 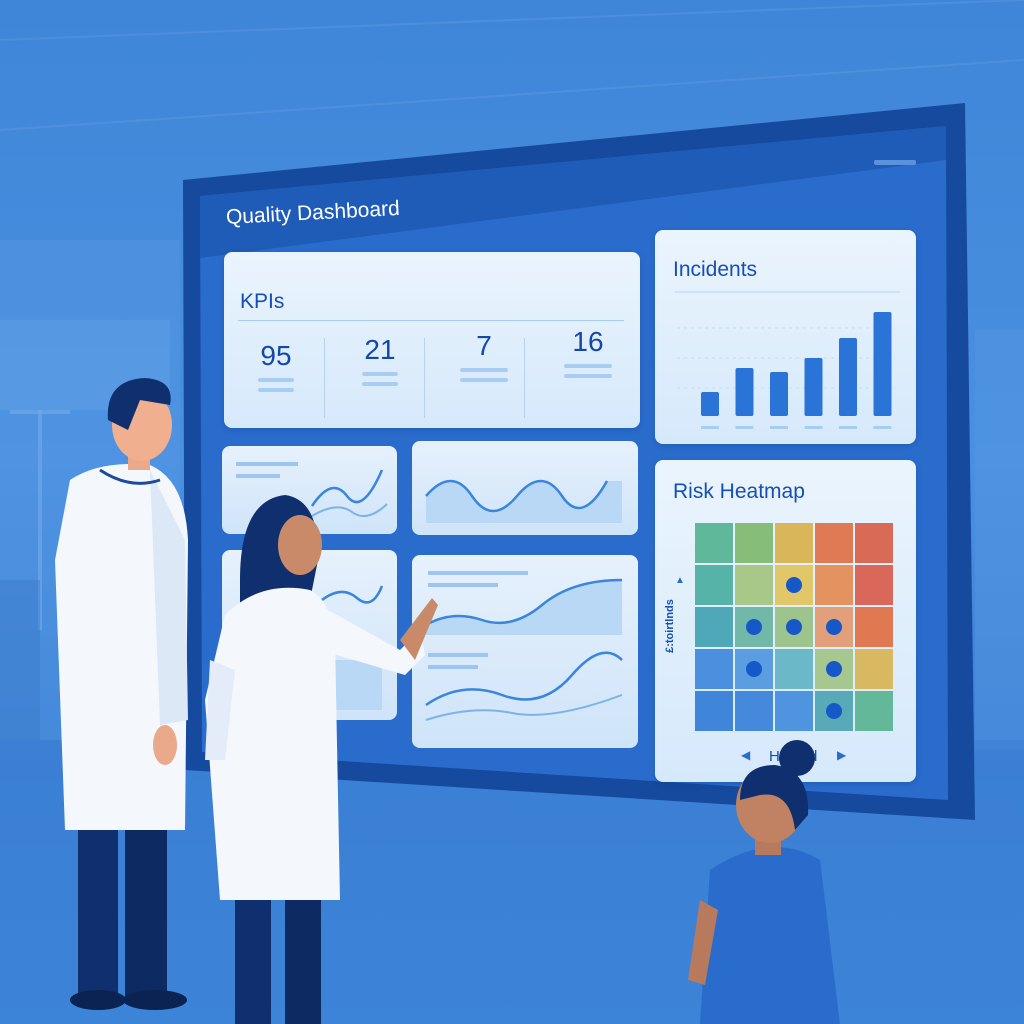 I want to click on kpi-number: 7, so click(x=484, y=345).